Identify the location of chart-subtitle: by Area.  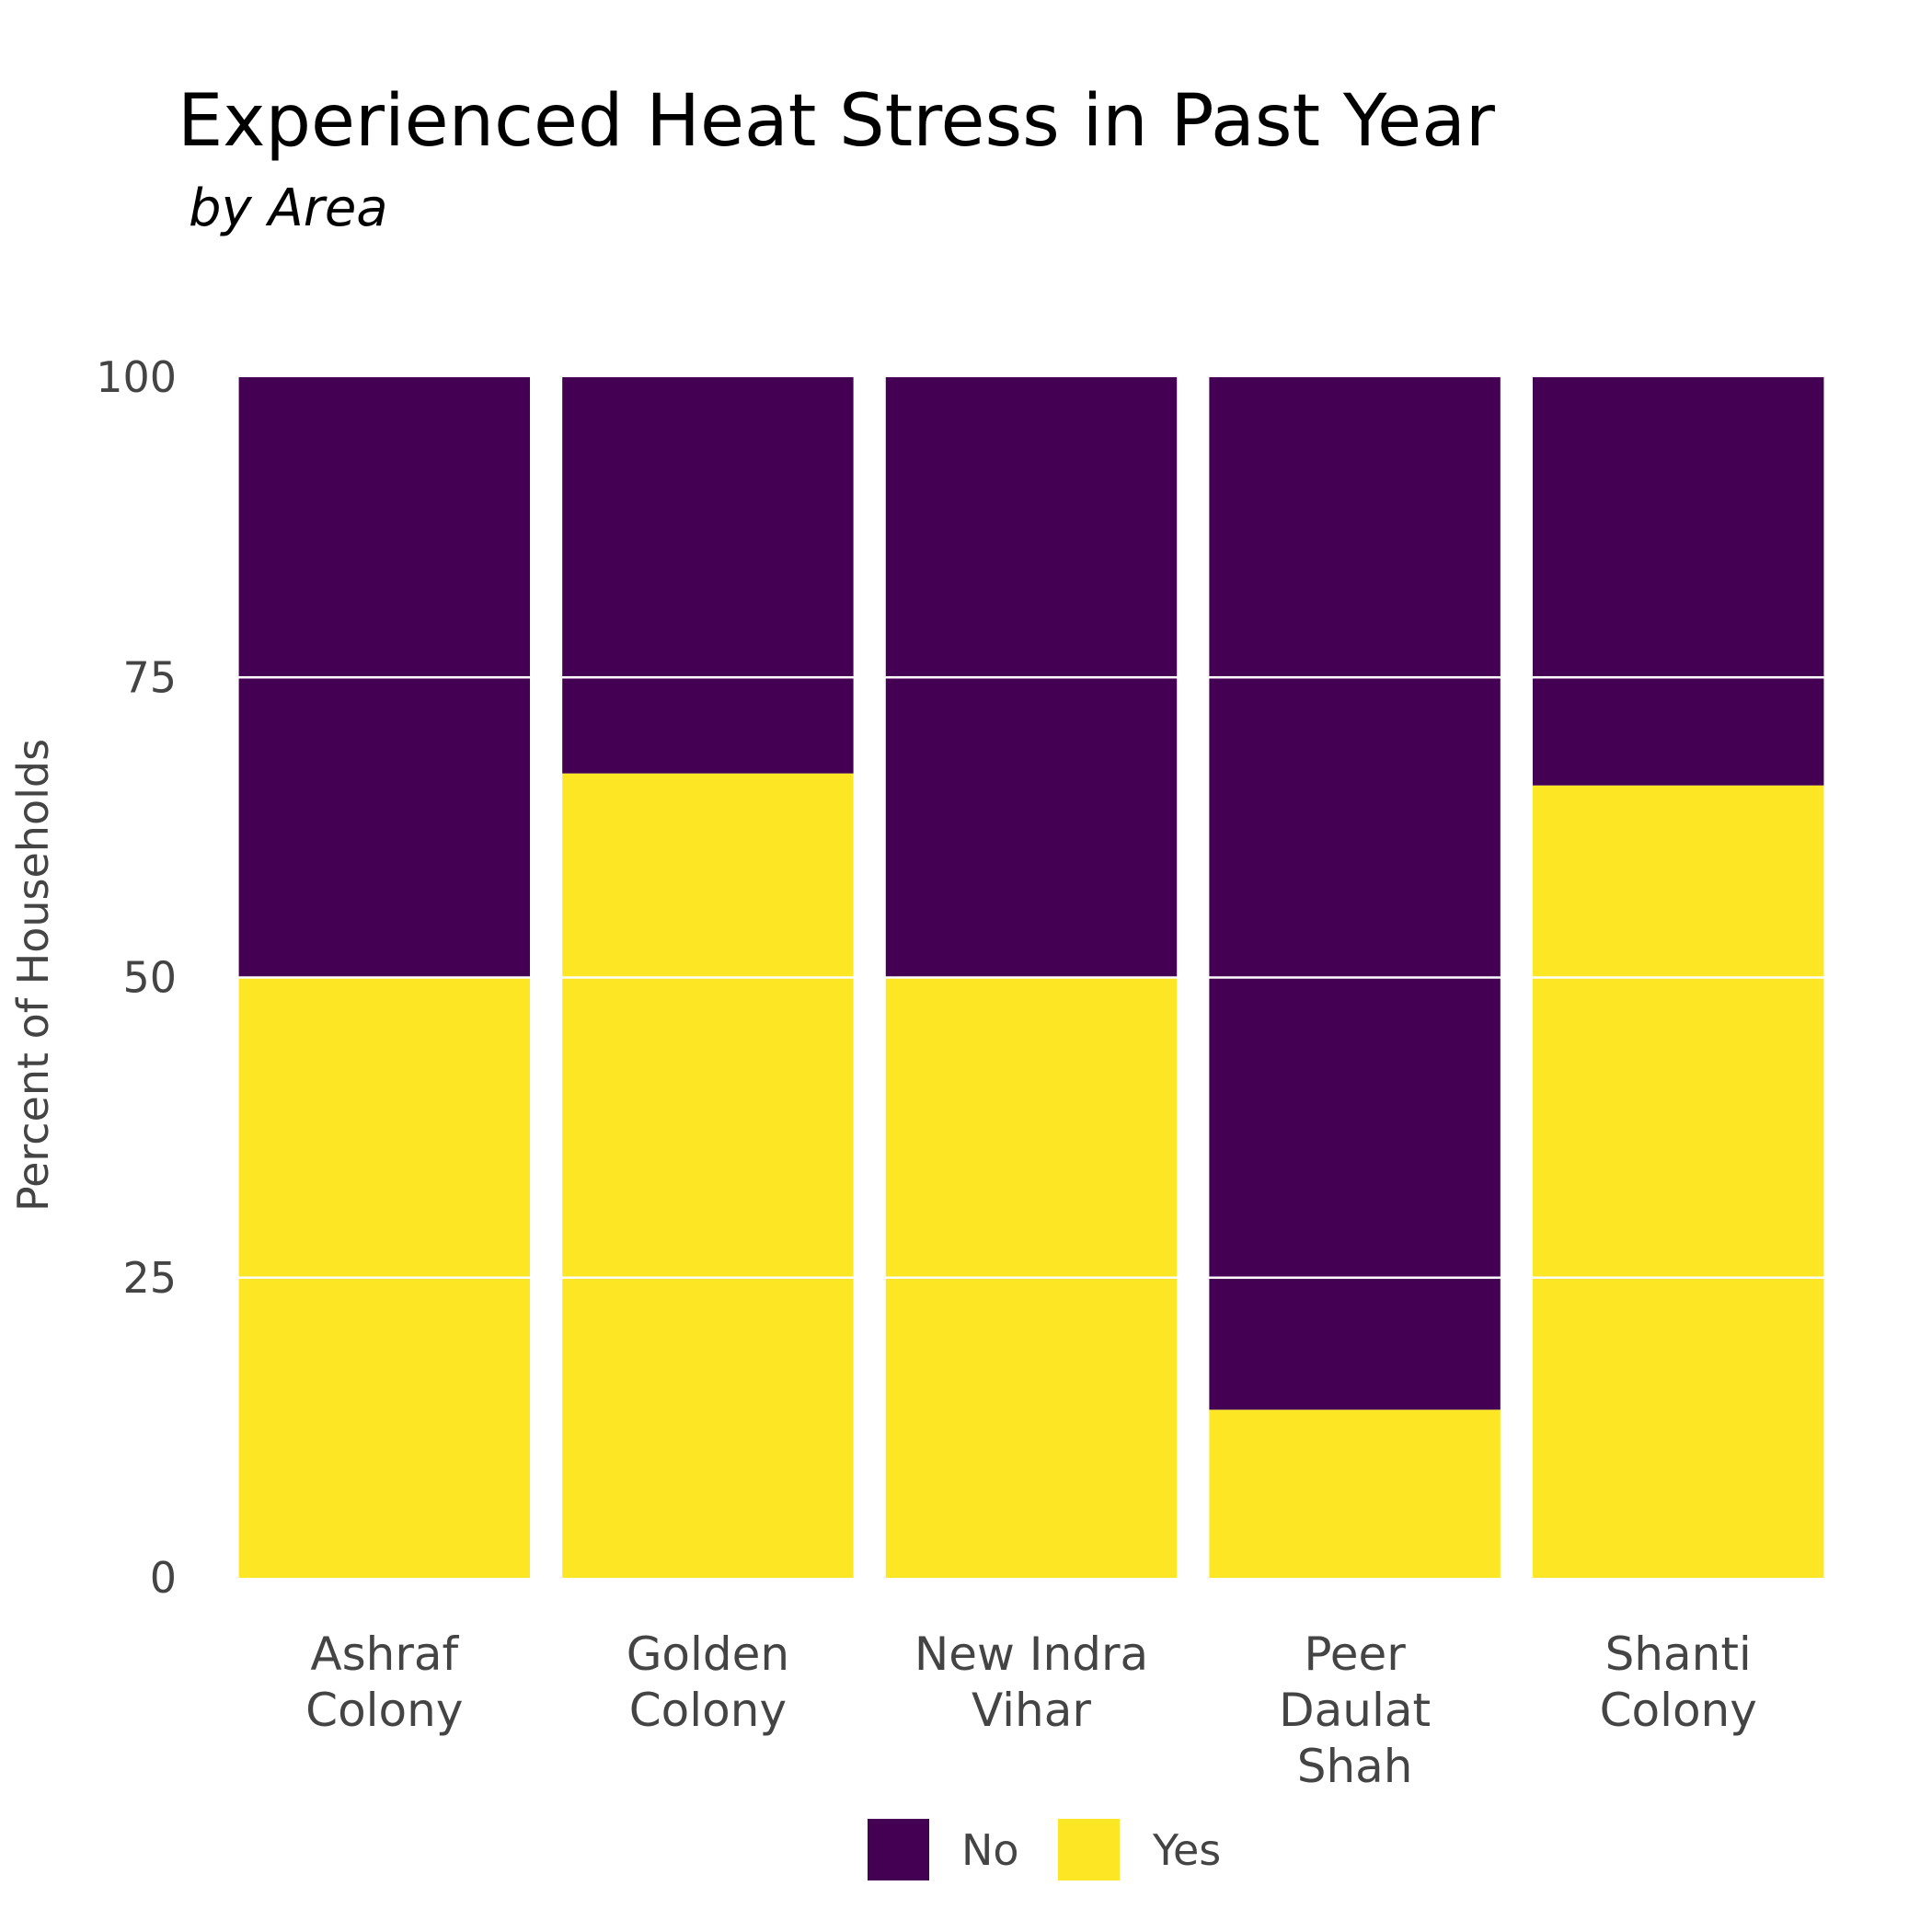
(288, 208).